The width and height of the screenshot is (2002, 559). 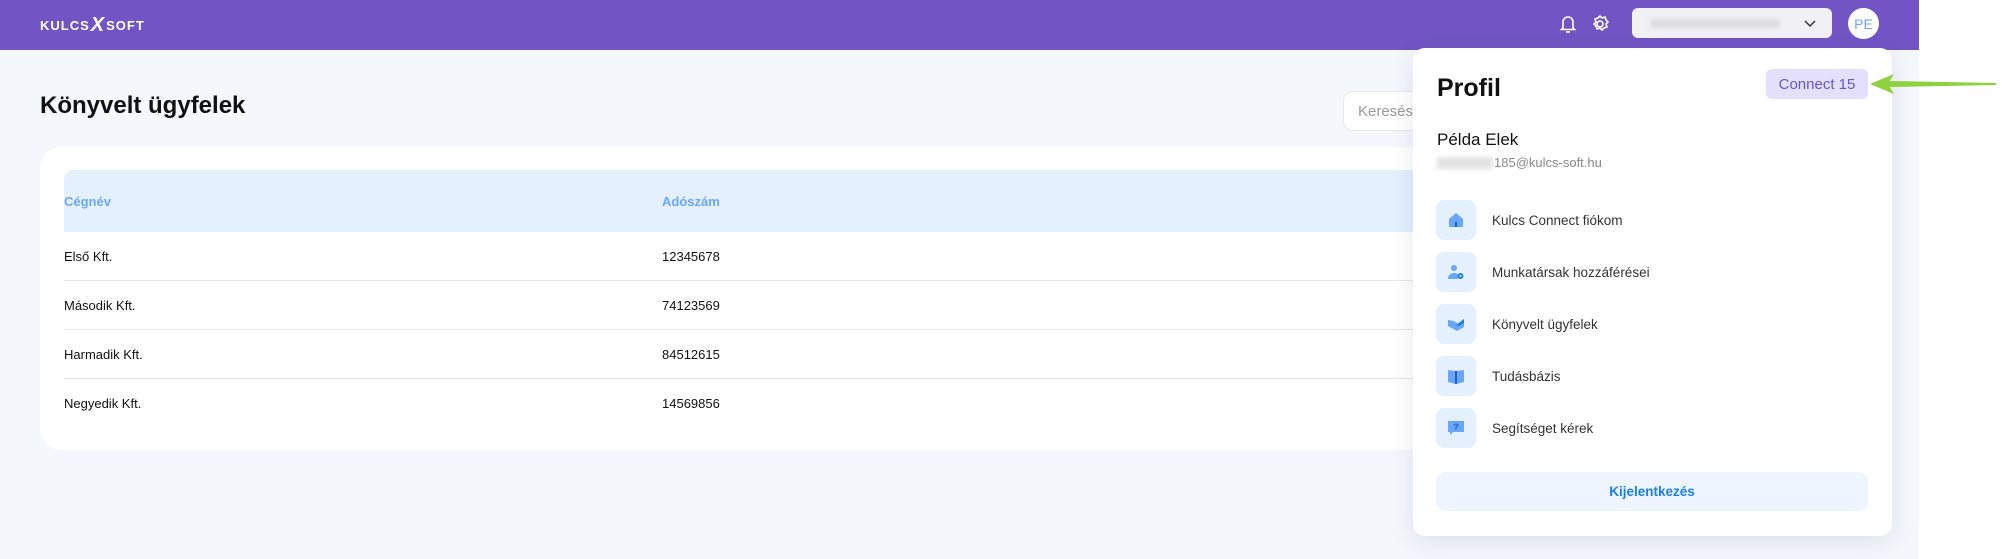 I want to click on menu-item-account: Kulcs Connect fiókom, so click(x=1646, y=220).